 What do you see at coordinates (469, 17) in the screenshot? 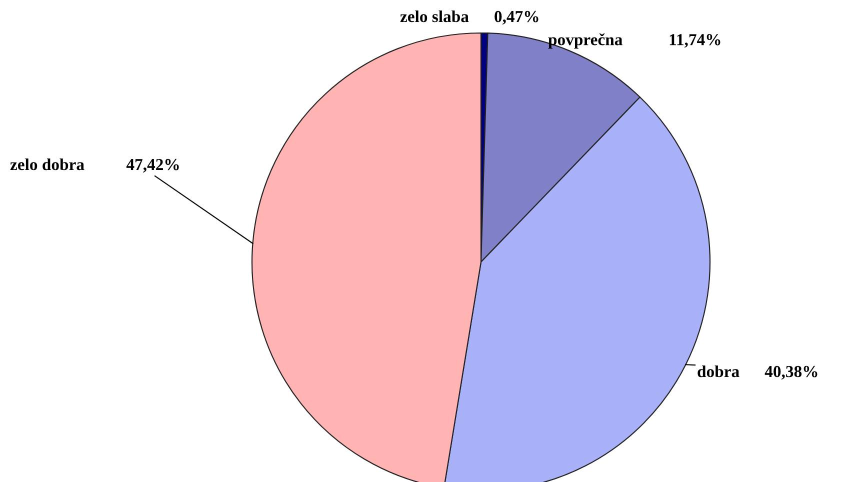
I see `slice-label: zelo slaba 0,47%` at bounding box center [469, 17].